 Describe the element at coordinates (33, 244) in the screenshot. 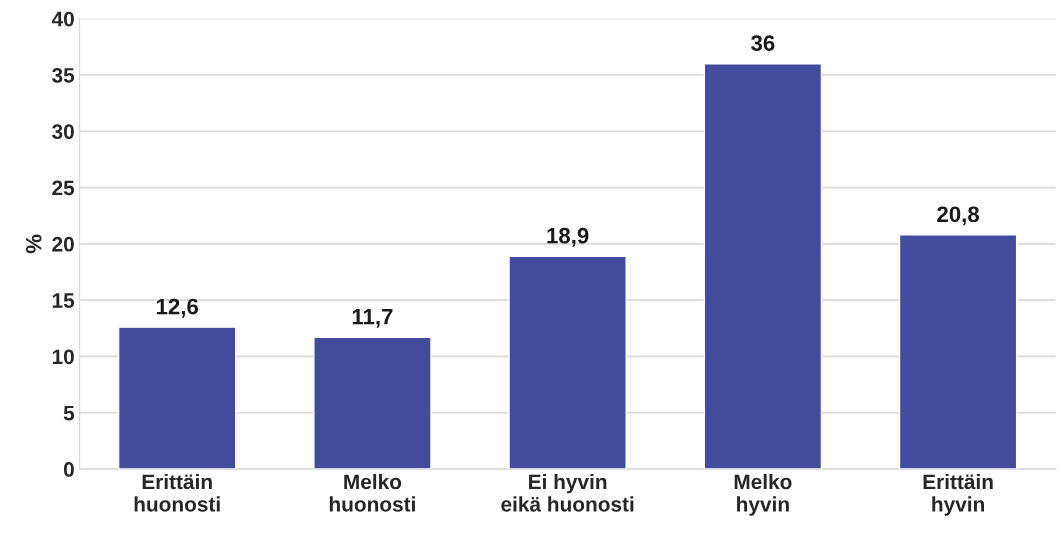

I see `y-axis-title: %` at that location.